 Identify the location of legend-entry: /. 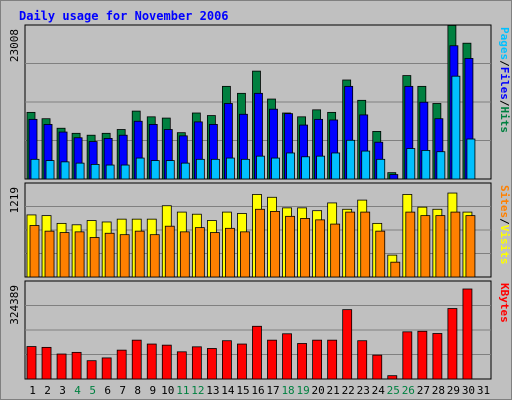
(504, 221).